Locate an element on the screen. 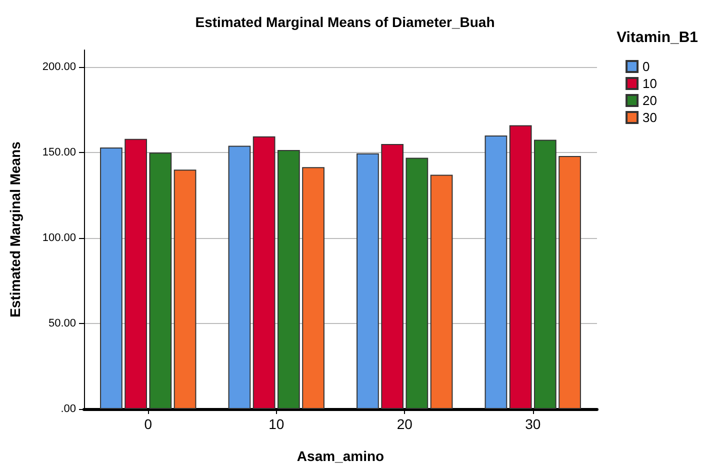  legend-title: Vitamin_B1 is located at coordinates (657, 37).